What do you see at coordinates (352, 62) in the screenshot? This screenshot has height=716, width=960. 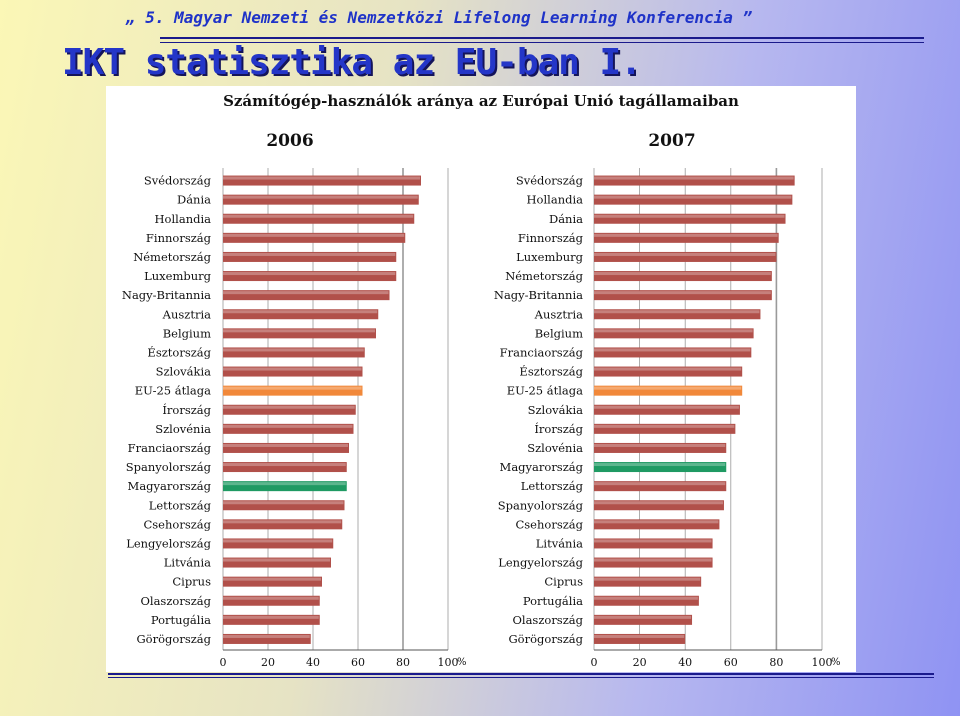 I see `slide-title: IKT statisztika az EU-ban I.` at bounding box center [352, 62].